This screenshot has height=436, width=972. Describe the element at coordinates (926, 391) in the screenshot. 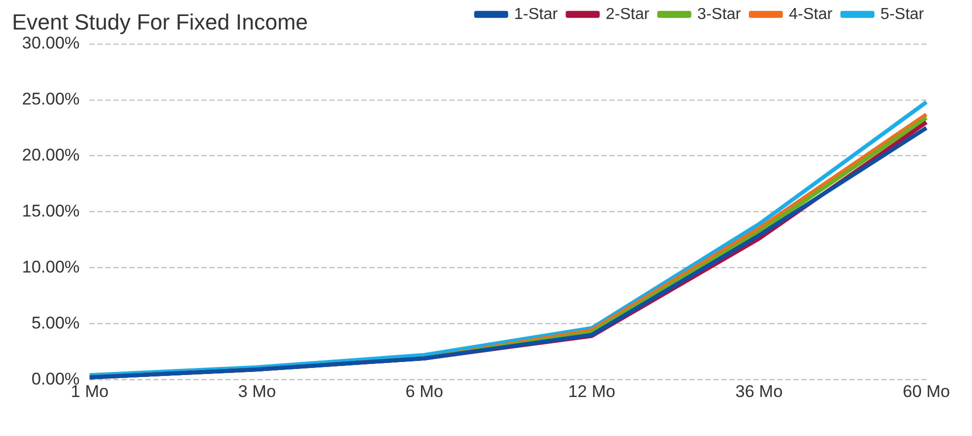

I see `x-tick-label: 60 Mo` at that location.